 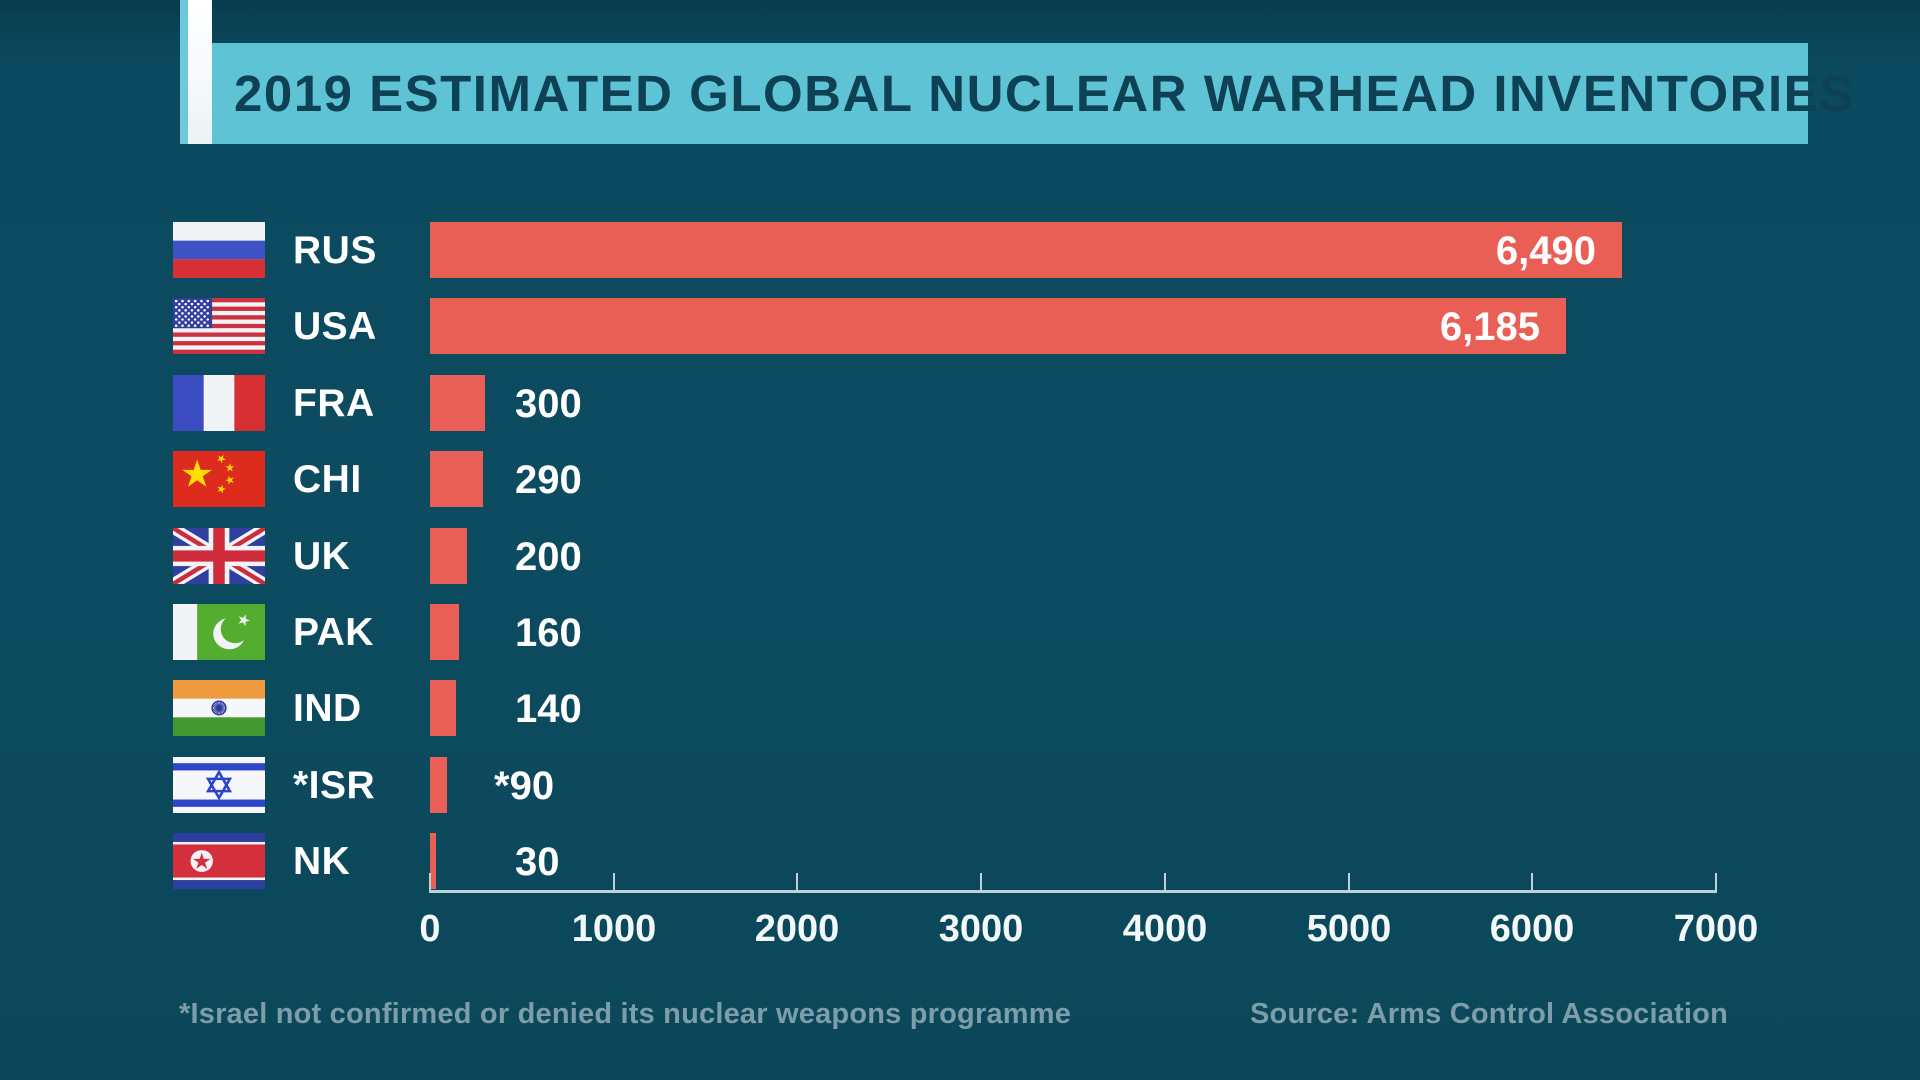 I want to click on country-row: PAK 160, so click(x=960, y=632).